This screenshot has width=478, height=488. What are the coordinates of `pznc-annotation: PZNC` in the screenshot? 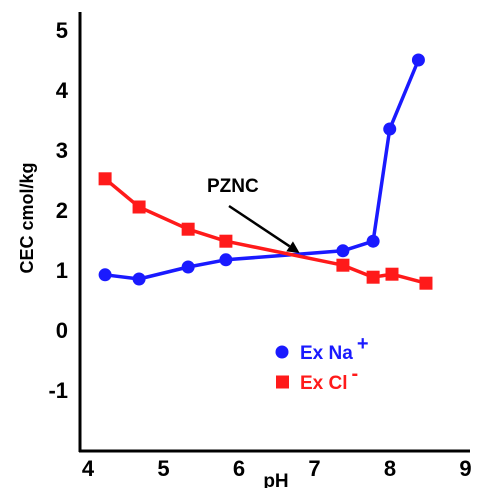 It's located at (253, 214).